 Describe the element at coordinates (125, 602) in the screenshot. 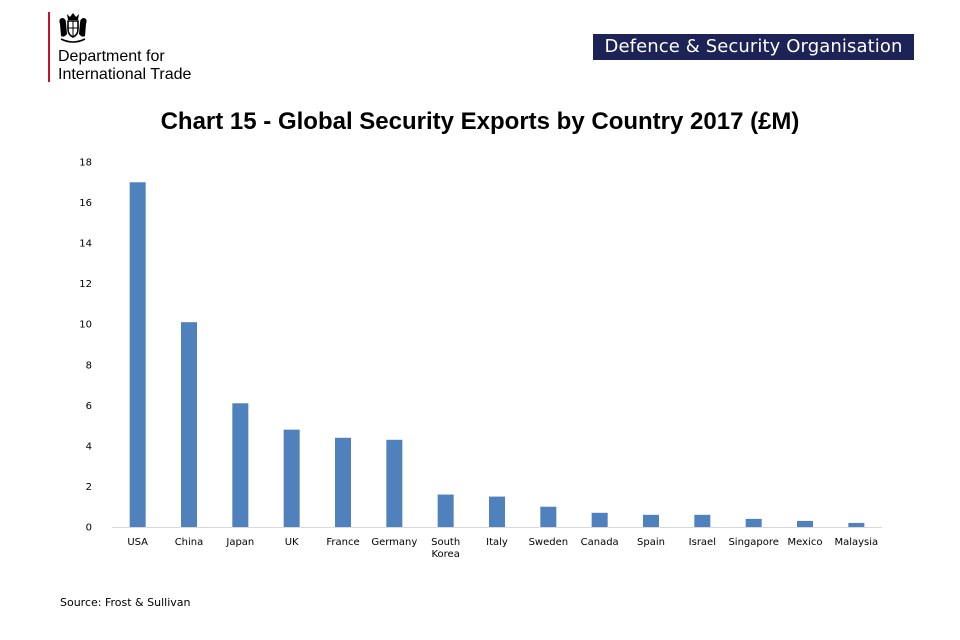

I see `source-note: Source: Frost & Sullivan` at that location.